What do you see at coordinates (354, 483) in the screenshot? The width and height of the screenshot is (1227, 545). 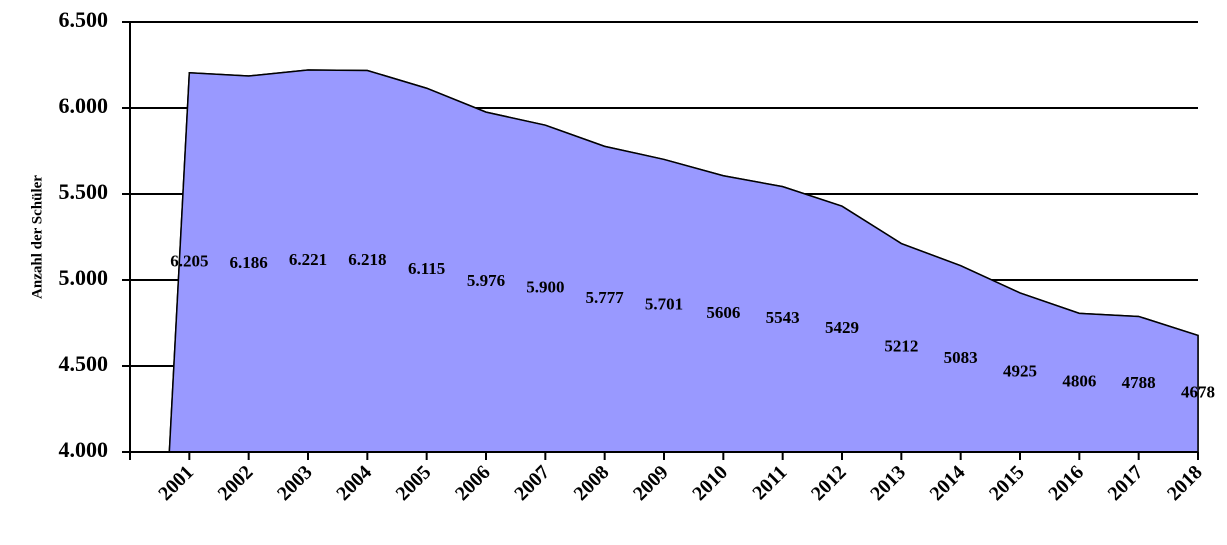 I see `x-tick-label: 2004` at bounding box center [354, 483].